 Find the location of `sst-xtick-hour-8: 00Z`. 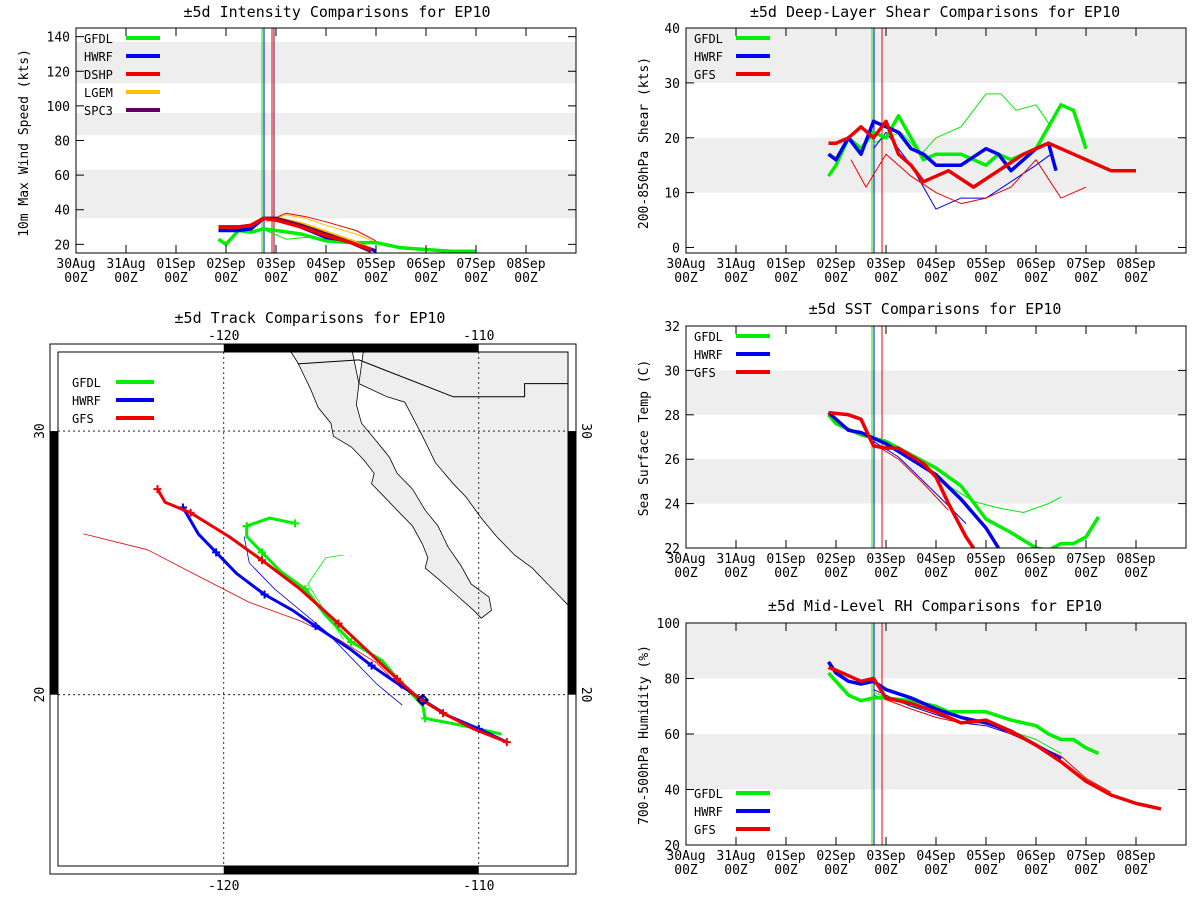

sst-xtick-hour-8: 00Z is located at coordinates (1086, 573).